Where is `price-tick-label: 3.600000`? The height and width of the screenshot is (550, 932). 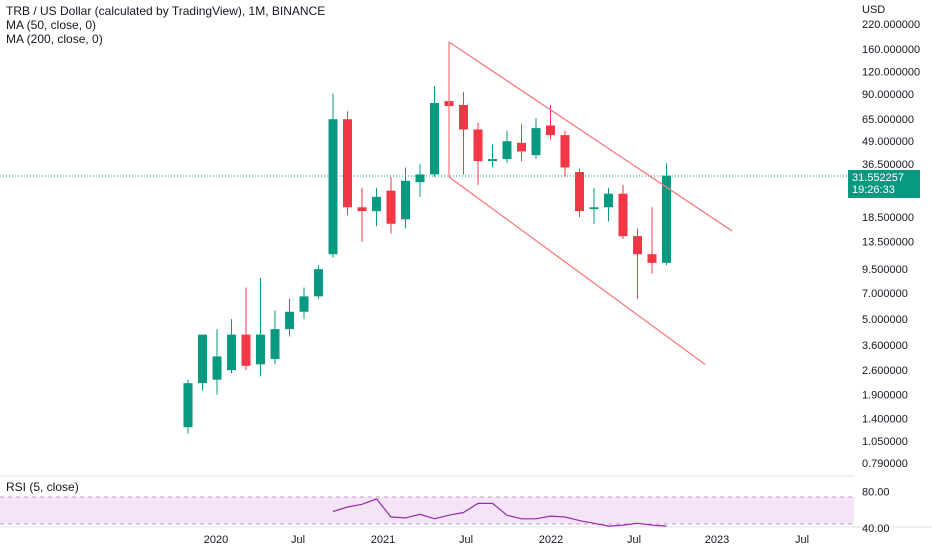 price-tick-label: 3.600000 is located at coordinates (885, 346).